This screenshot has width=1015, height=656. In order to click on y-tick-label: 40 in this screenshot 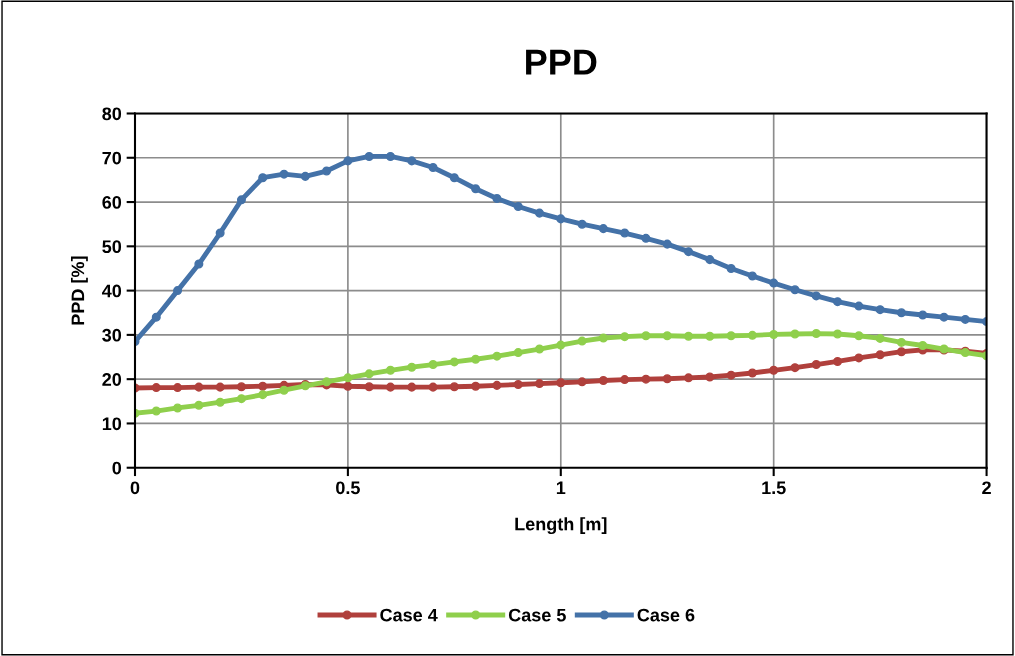, I will do `click(111, 291)`.